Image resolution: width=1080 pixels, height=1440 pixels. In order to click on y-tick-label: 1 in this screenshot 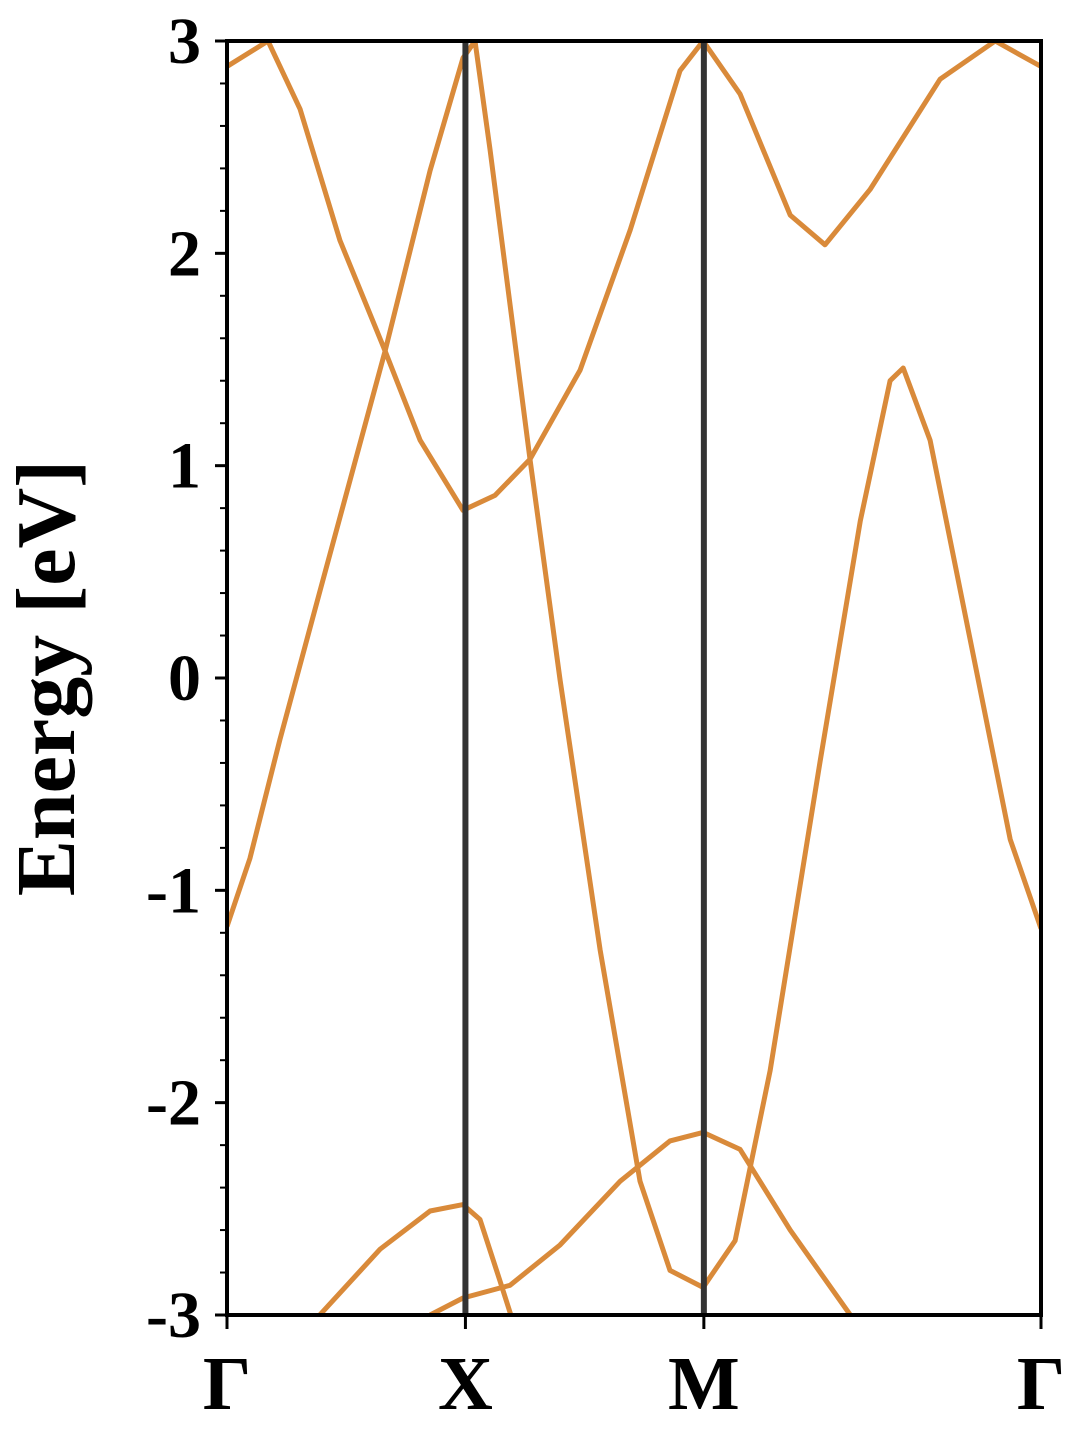, I will do `click(184, 466)`.